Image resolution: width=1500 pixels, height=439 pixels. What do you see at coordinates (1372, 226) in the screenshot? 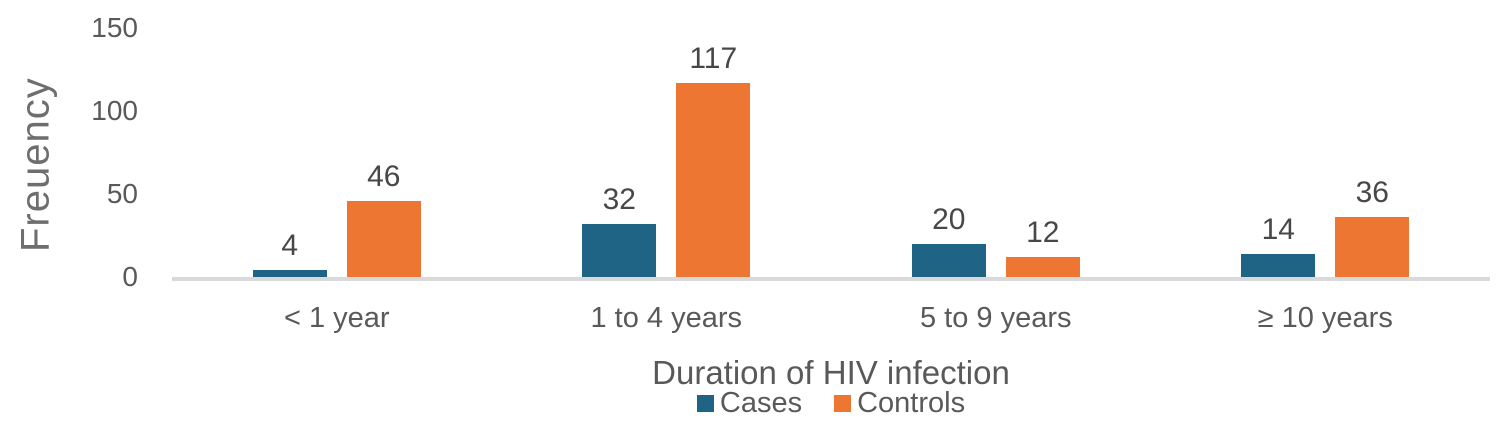
I see `bar-controls: 36` at bounding box center [1372, 226].